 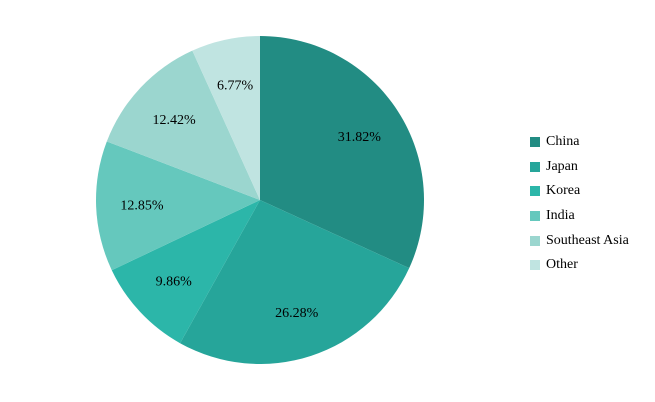 I want to click on data-label: 9.86%, so click(x=174, y=282).